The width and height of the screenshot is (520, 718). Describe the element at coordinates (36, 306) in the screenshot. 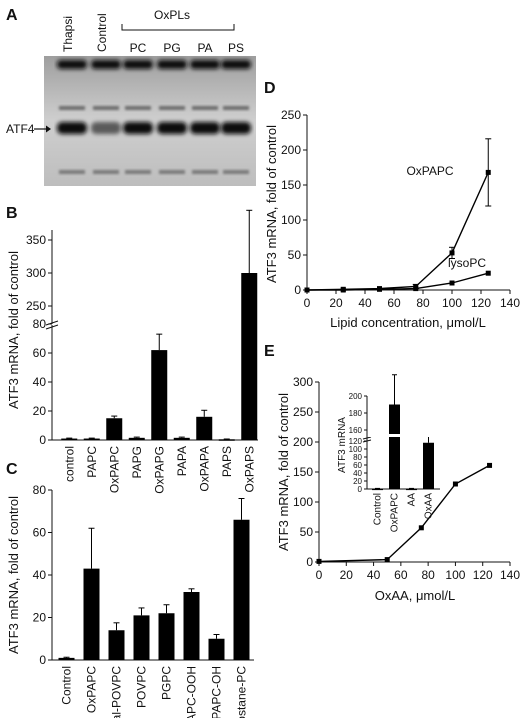

I see `chart-b-y-tick-label: 250` at that location.